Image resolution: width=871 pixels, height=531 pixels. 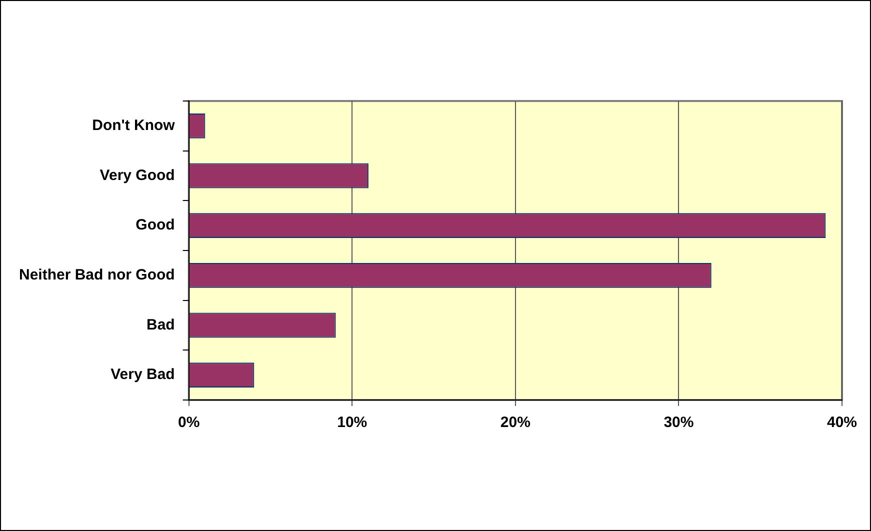 I want to click on y-tick-label: Good, so click(x=155, y=225).